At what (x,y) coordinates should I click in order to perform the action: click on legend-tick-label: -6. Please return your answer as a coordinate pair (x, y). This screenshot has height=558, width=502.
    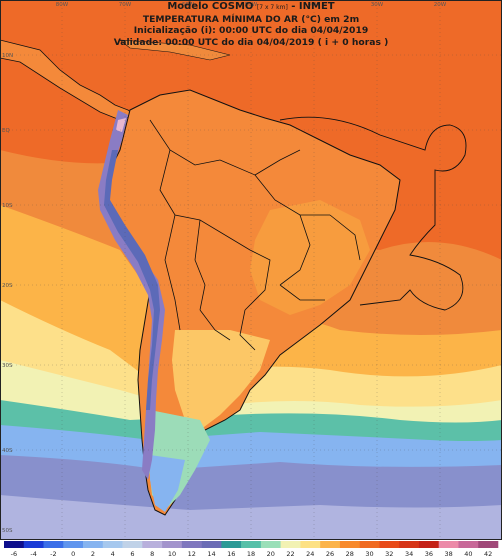
    Looking at the image, I should click on (14, 554).